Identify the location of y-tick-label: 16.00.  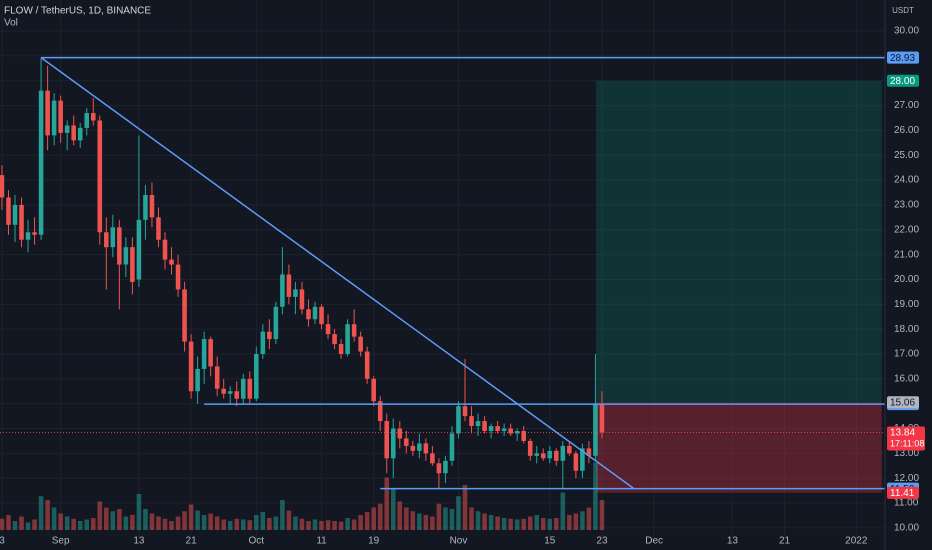
(906, 378).